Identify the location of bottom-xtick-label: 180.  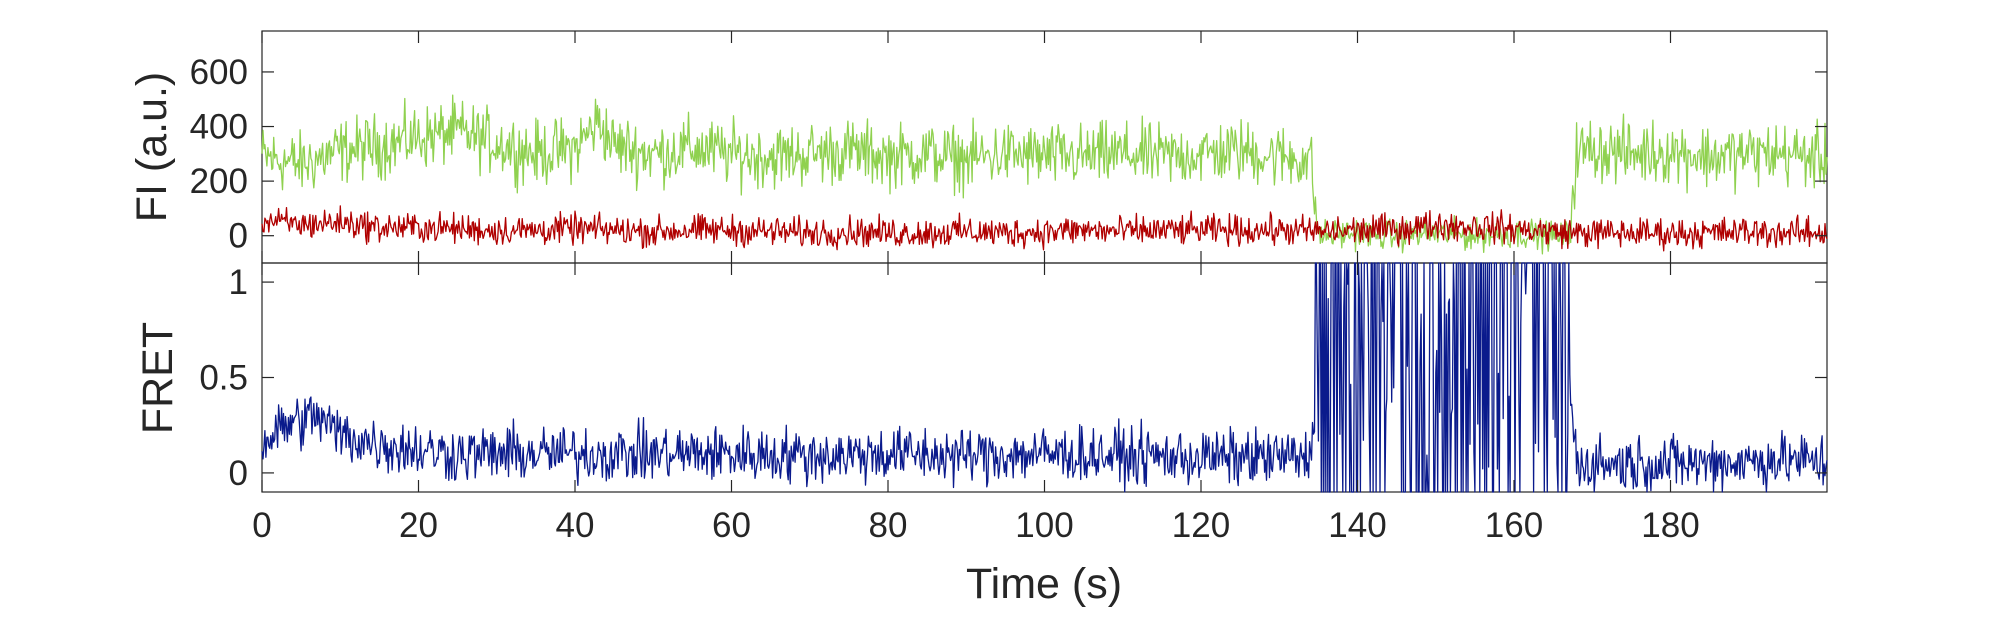
(1670, 525).